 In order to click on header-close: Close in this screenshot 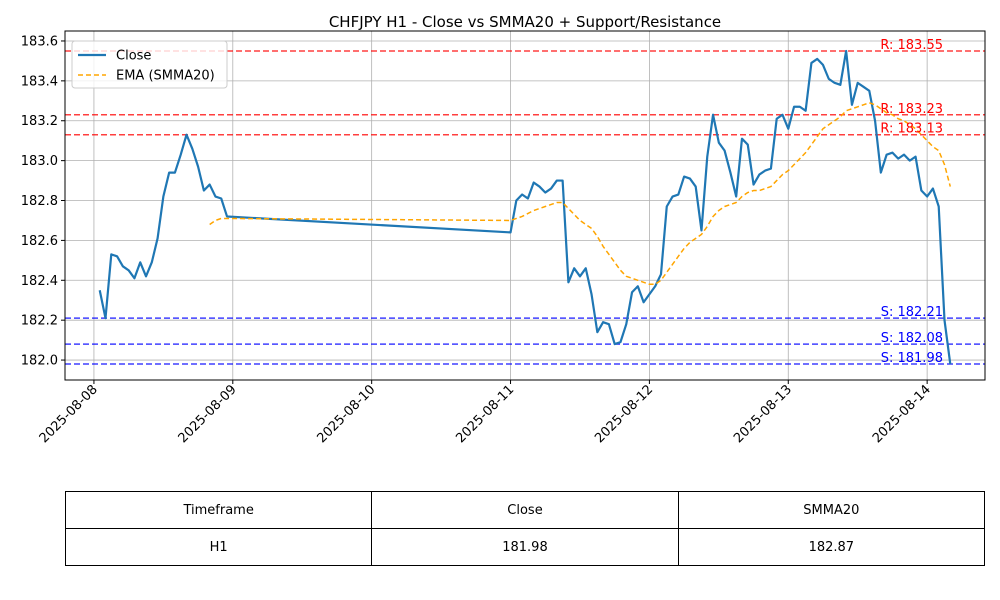, I will do `click(525, 510)`.